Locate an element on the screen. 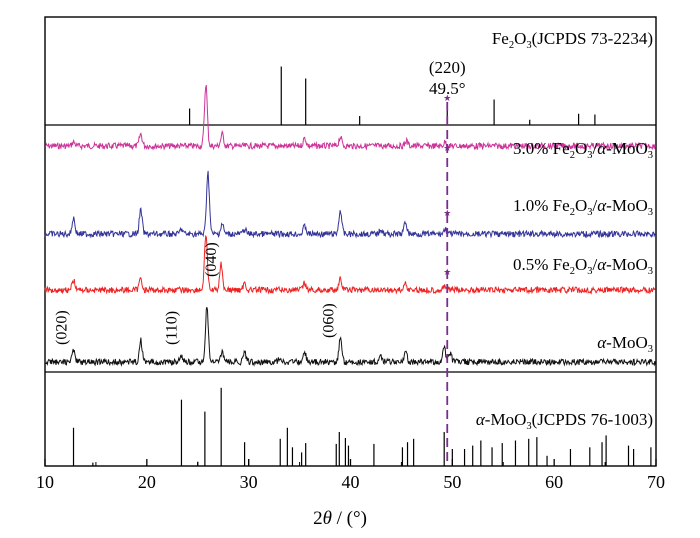  peak-annotation-2: (020) is located at coordinates (62, 327).